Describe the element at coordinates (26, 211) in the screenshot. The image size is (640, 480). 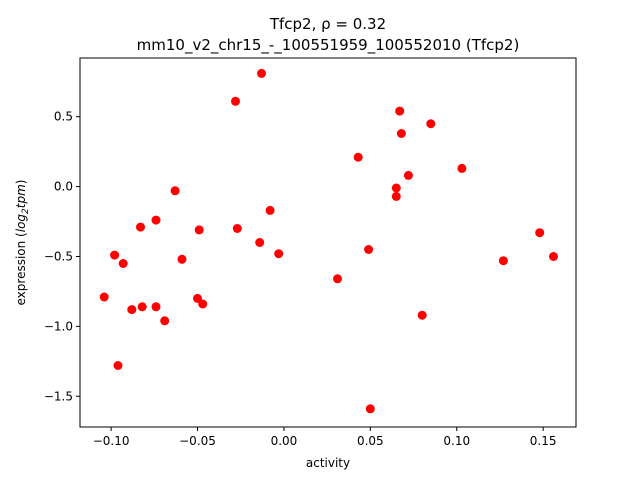
I see `y-axis-label-sub: 2` at that location.